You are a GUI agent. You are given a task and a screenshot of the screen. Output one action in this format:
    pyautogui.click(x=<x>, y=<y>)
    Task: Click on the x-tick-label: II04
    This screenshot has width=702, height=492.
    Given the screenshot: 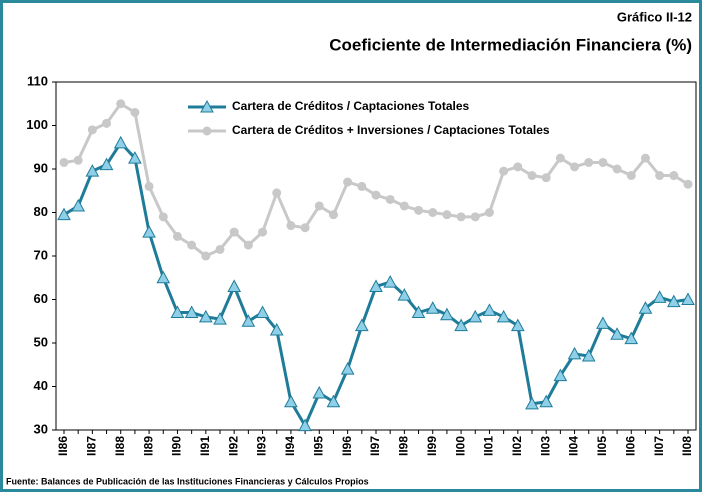 What is the action you would take?
    pyautogui.click(x=574, y=446)
    